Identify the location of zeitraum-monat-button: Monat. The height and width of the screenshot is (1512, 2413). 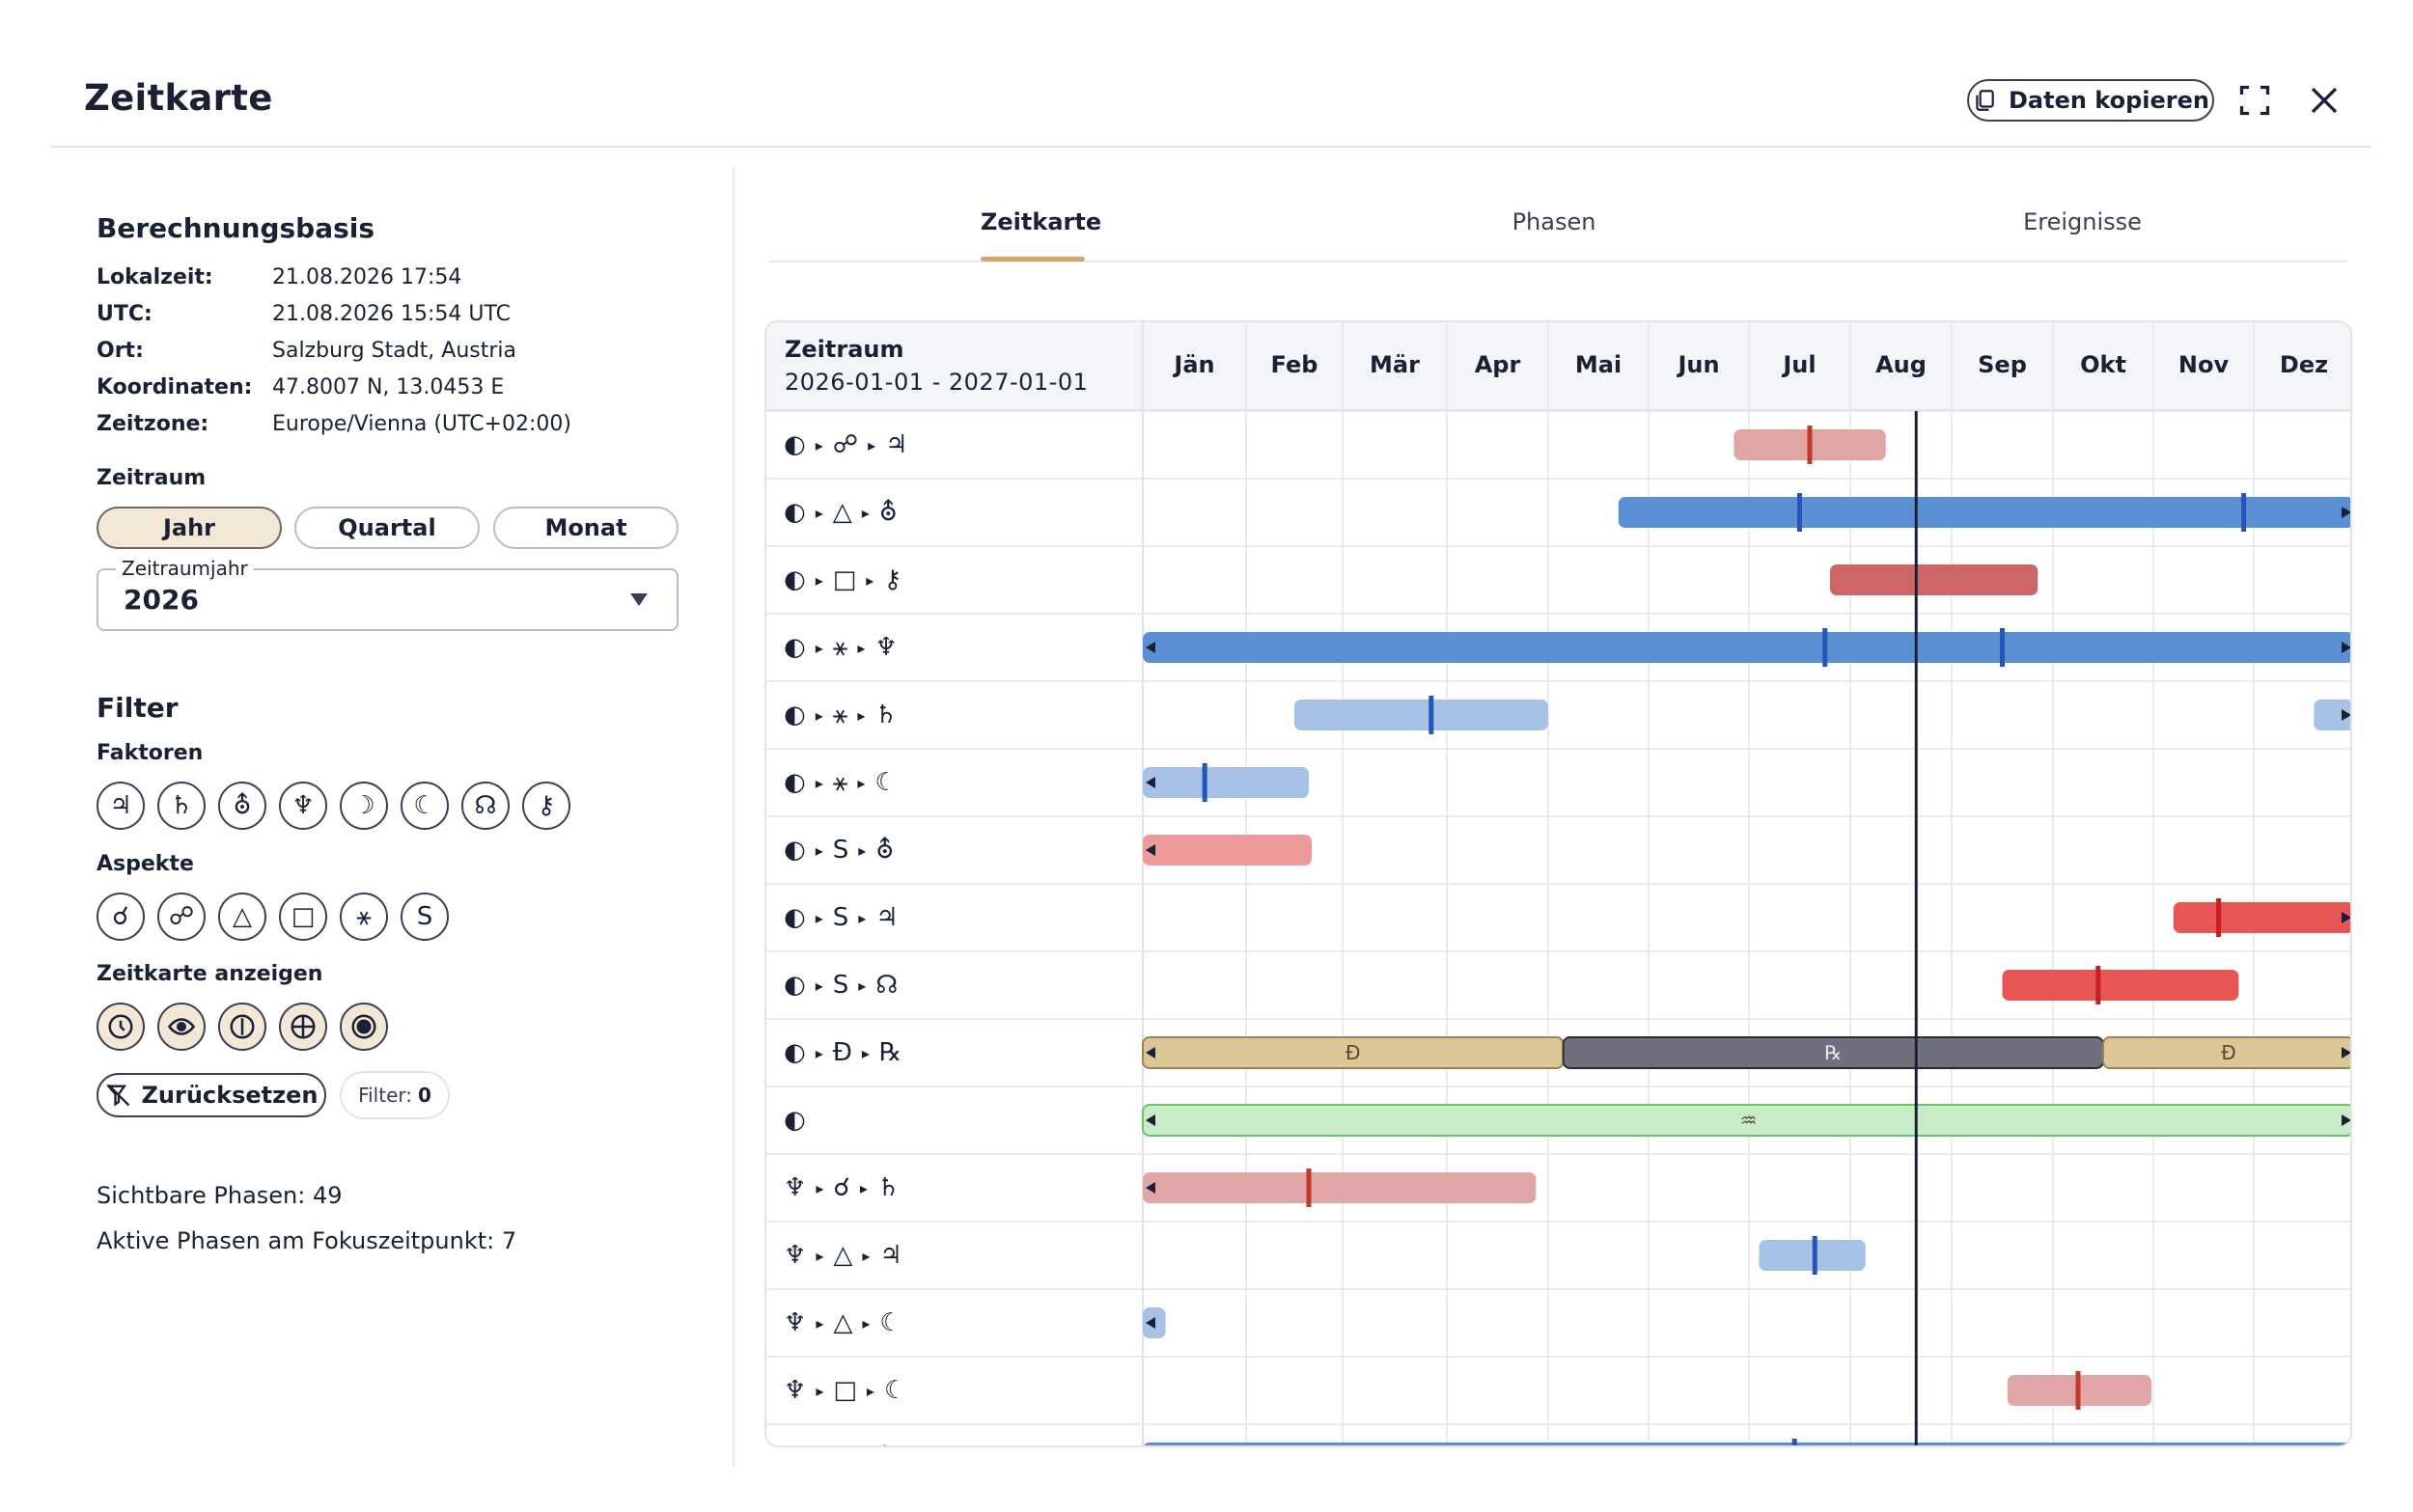
(586, 528).